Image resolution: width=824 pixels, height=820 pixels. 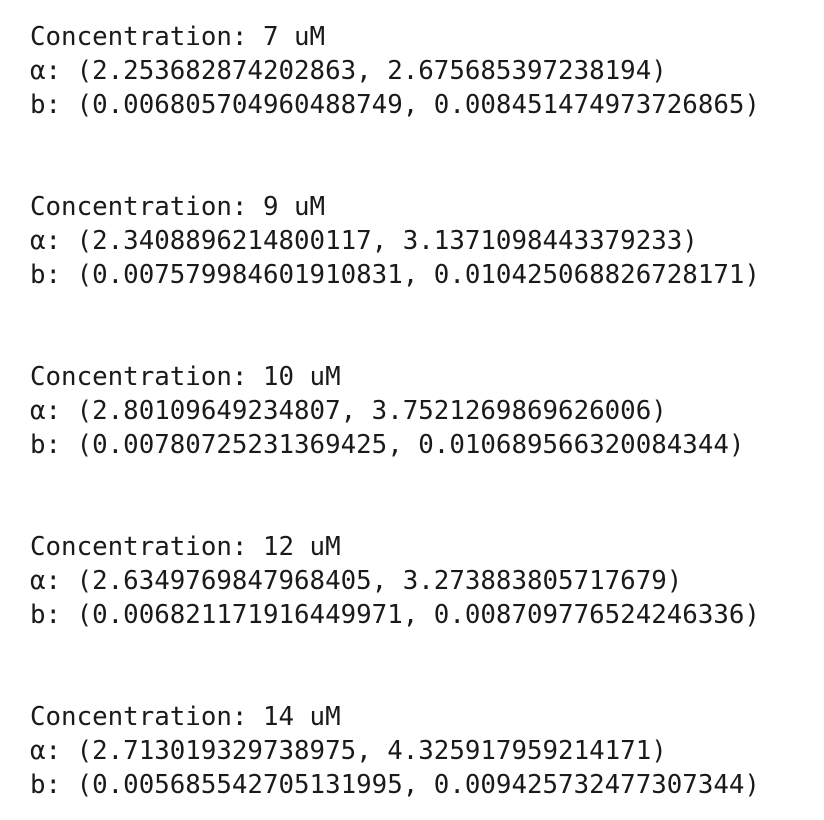 I want to click on output-line: Concentration: 12 uM, so click(x=185, y=547).